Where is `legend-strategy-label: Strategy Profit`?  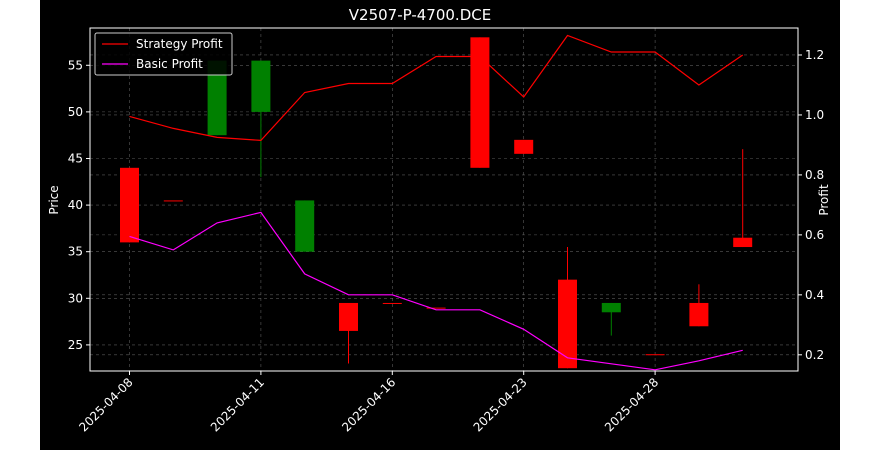 legend-strategy-label: Strategy Profit is located at coordinates (179, 44).